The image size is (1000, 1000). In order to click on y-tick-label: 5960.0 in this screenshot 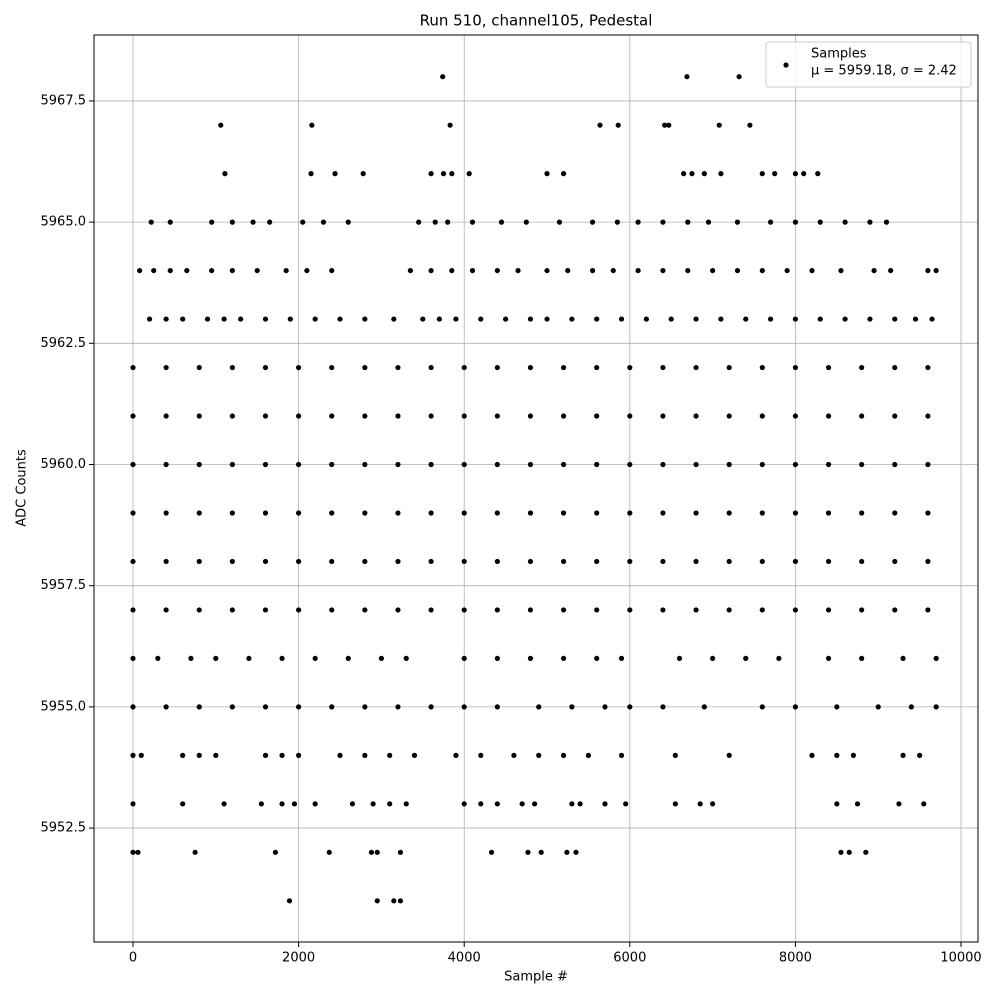, I will do `click(64, 464)`.